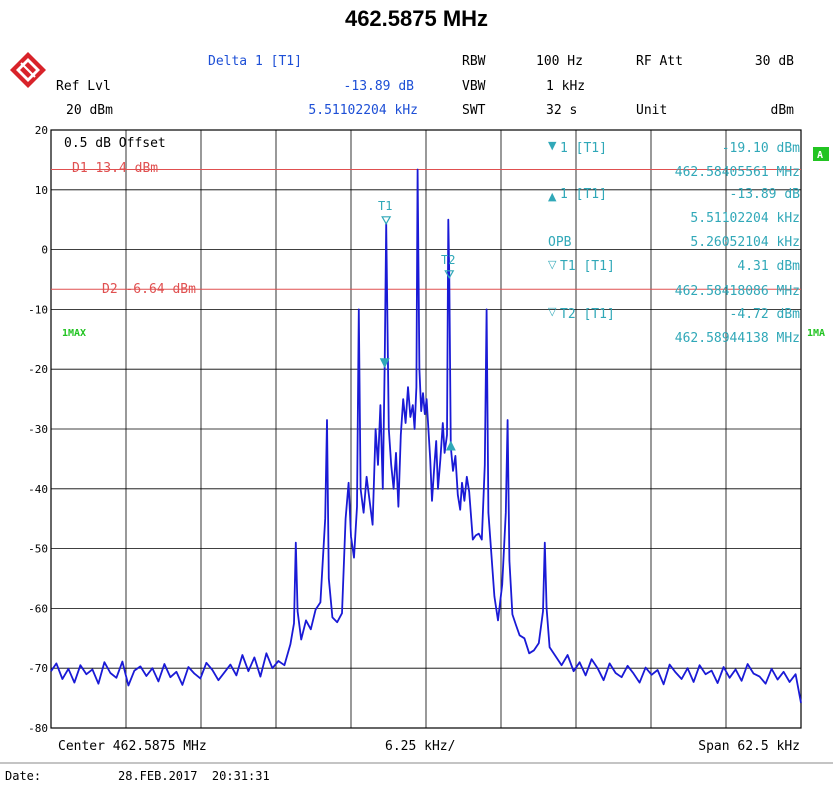 The image size is (833, 787). I want to click on d2-label: D2 -6.64 dBm, so click(149, 289).